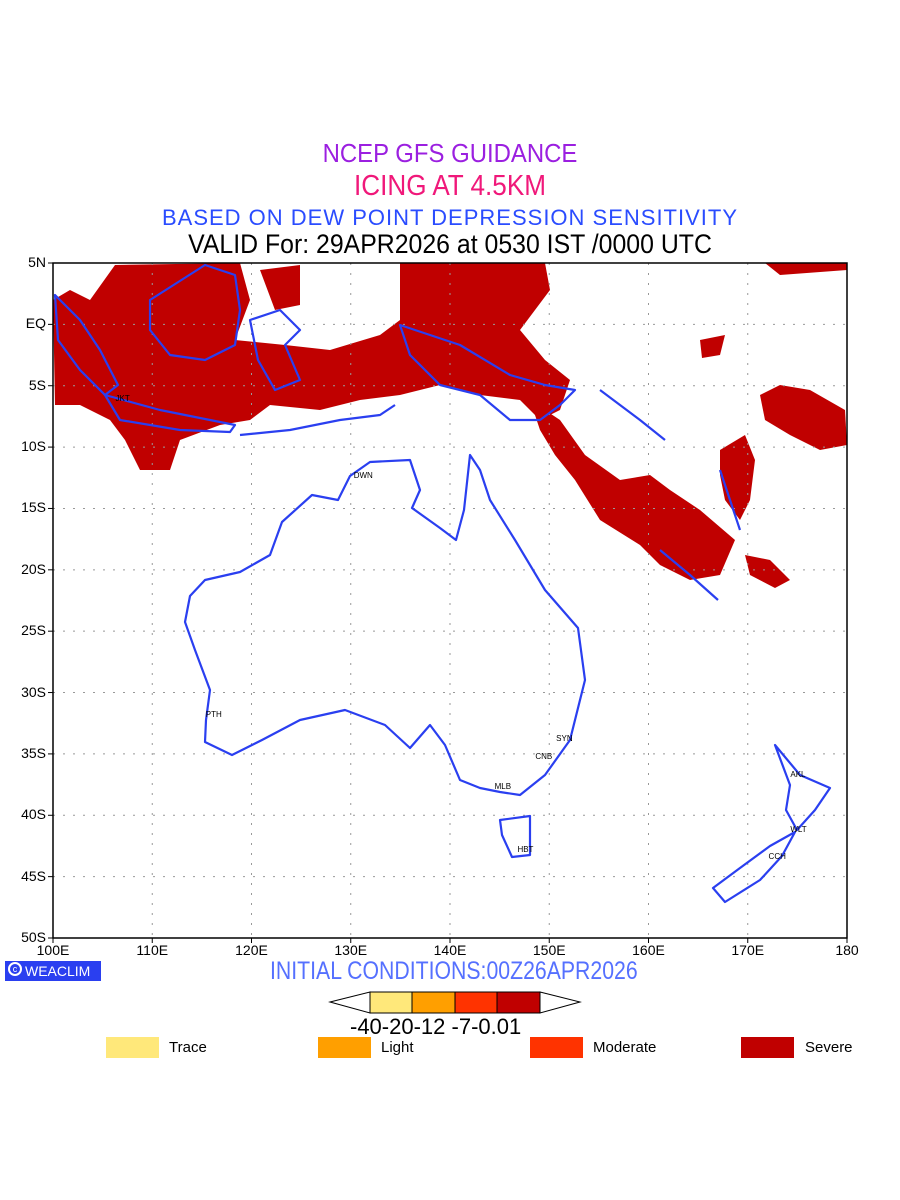 The width and height of the screenshot is (900, 1200). Describe the element at coordinates (351, 950) in the screenshot. I see `lon-label: 130E` at that location.